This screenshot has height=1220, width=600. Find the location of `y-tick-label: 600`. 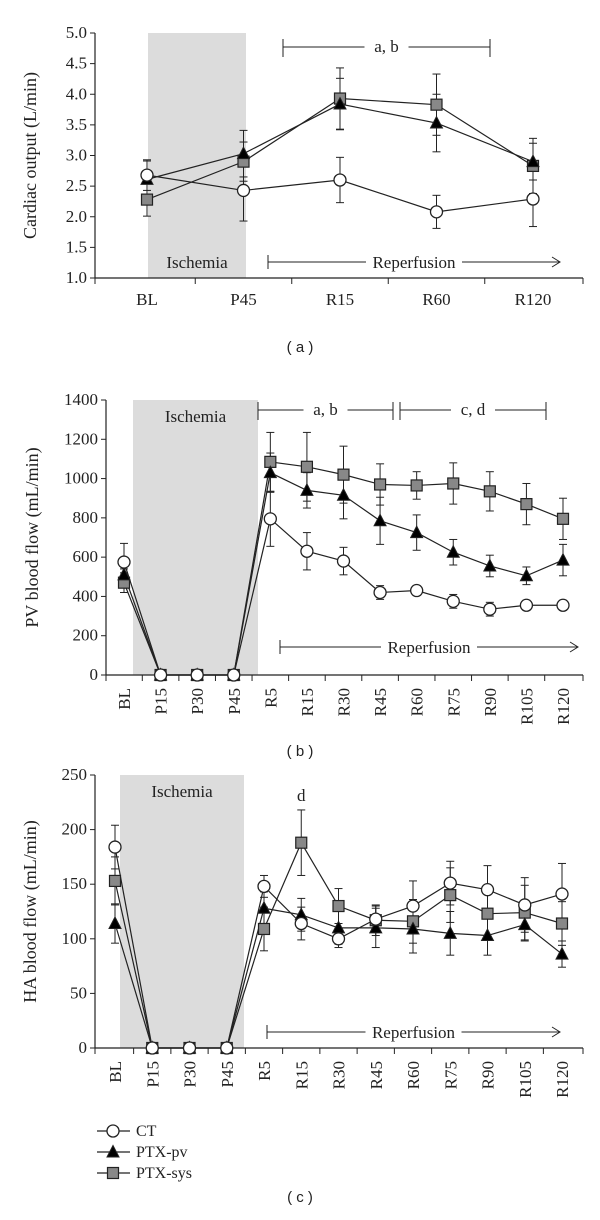

y-tick-label: 600 is located at coordinates (86, 556).